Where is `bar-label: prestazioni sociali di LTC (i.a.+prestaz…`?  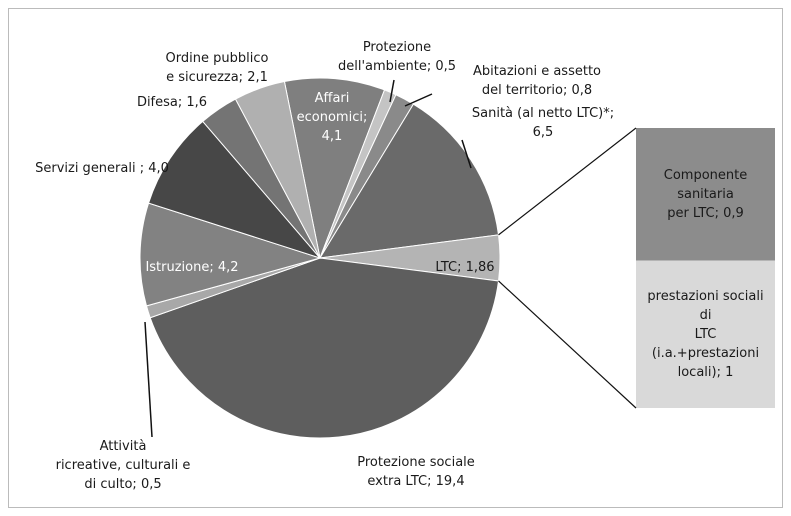
bar-label: prestazioni sociali di LTC (i.a.+prestaz… is located at coordinates (705, 334).